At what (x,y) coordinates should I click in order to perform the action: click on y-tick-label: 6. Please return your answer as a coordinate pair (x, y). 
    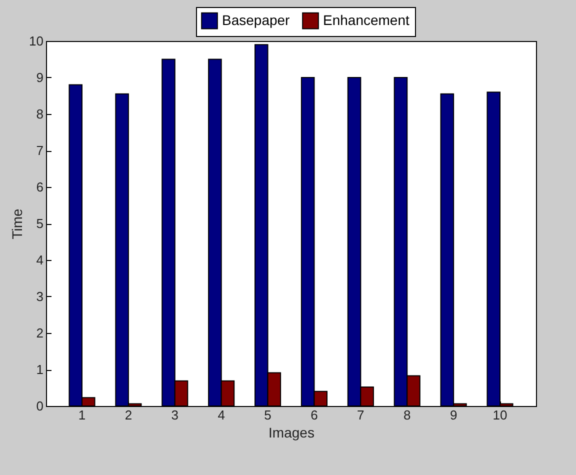
    Looking at the image, I should click on (40, 187).